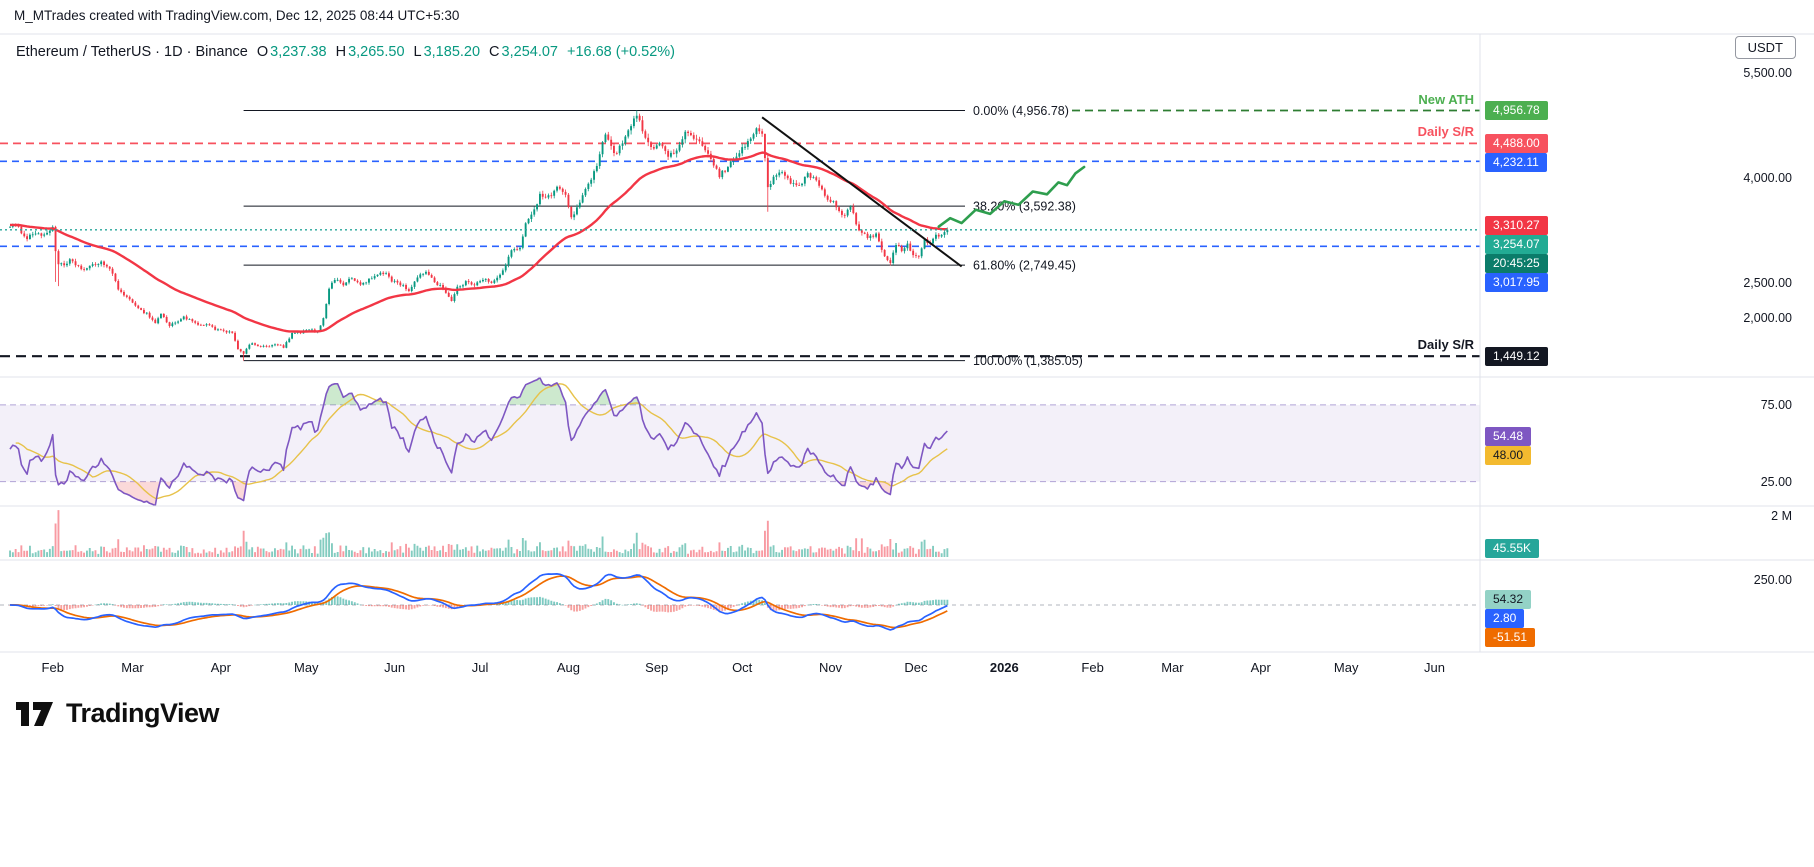  I want to click on scale-label: 2,000.00, so click(1767, 317).